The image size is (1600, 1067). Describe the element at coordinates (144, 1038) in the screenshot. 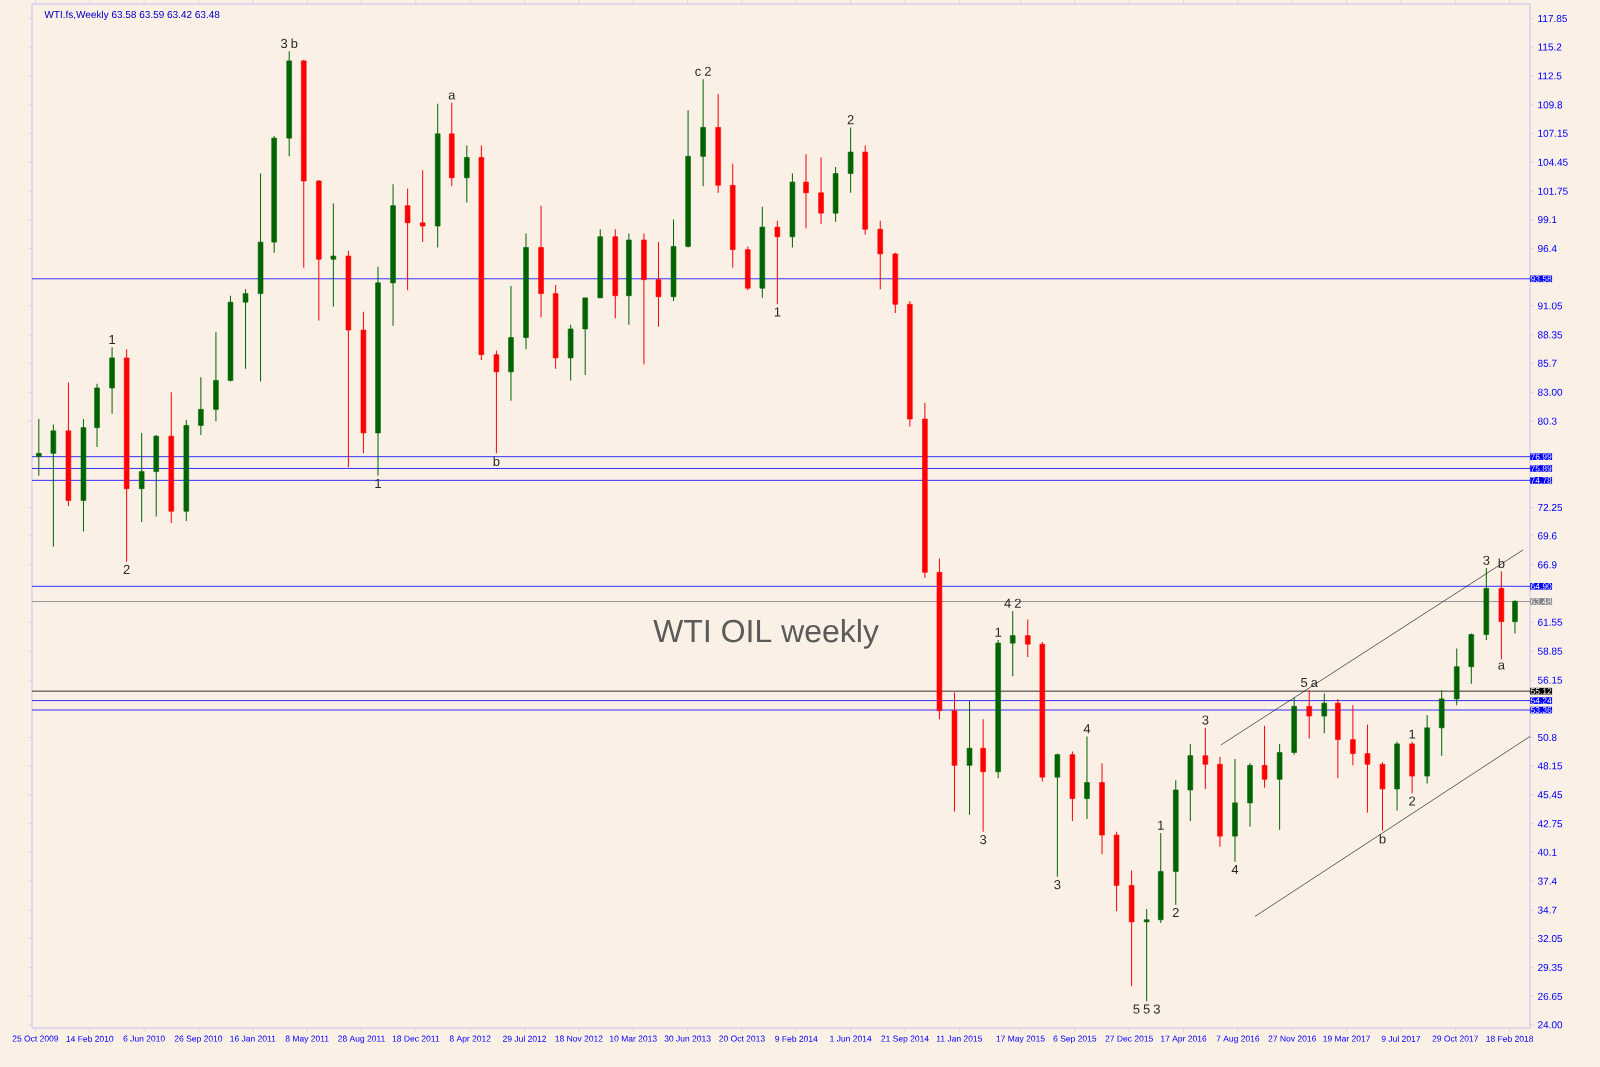

I see `x-tick-label: 6 Jun 2010` at that location.